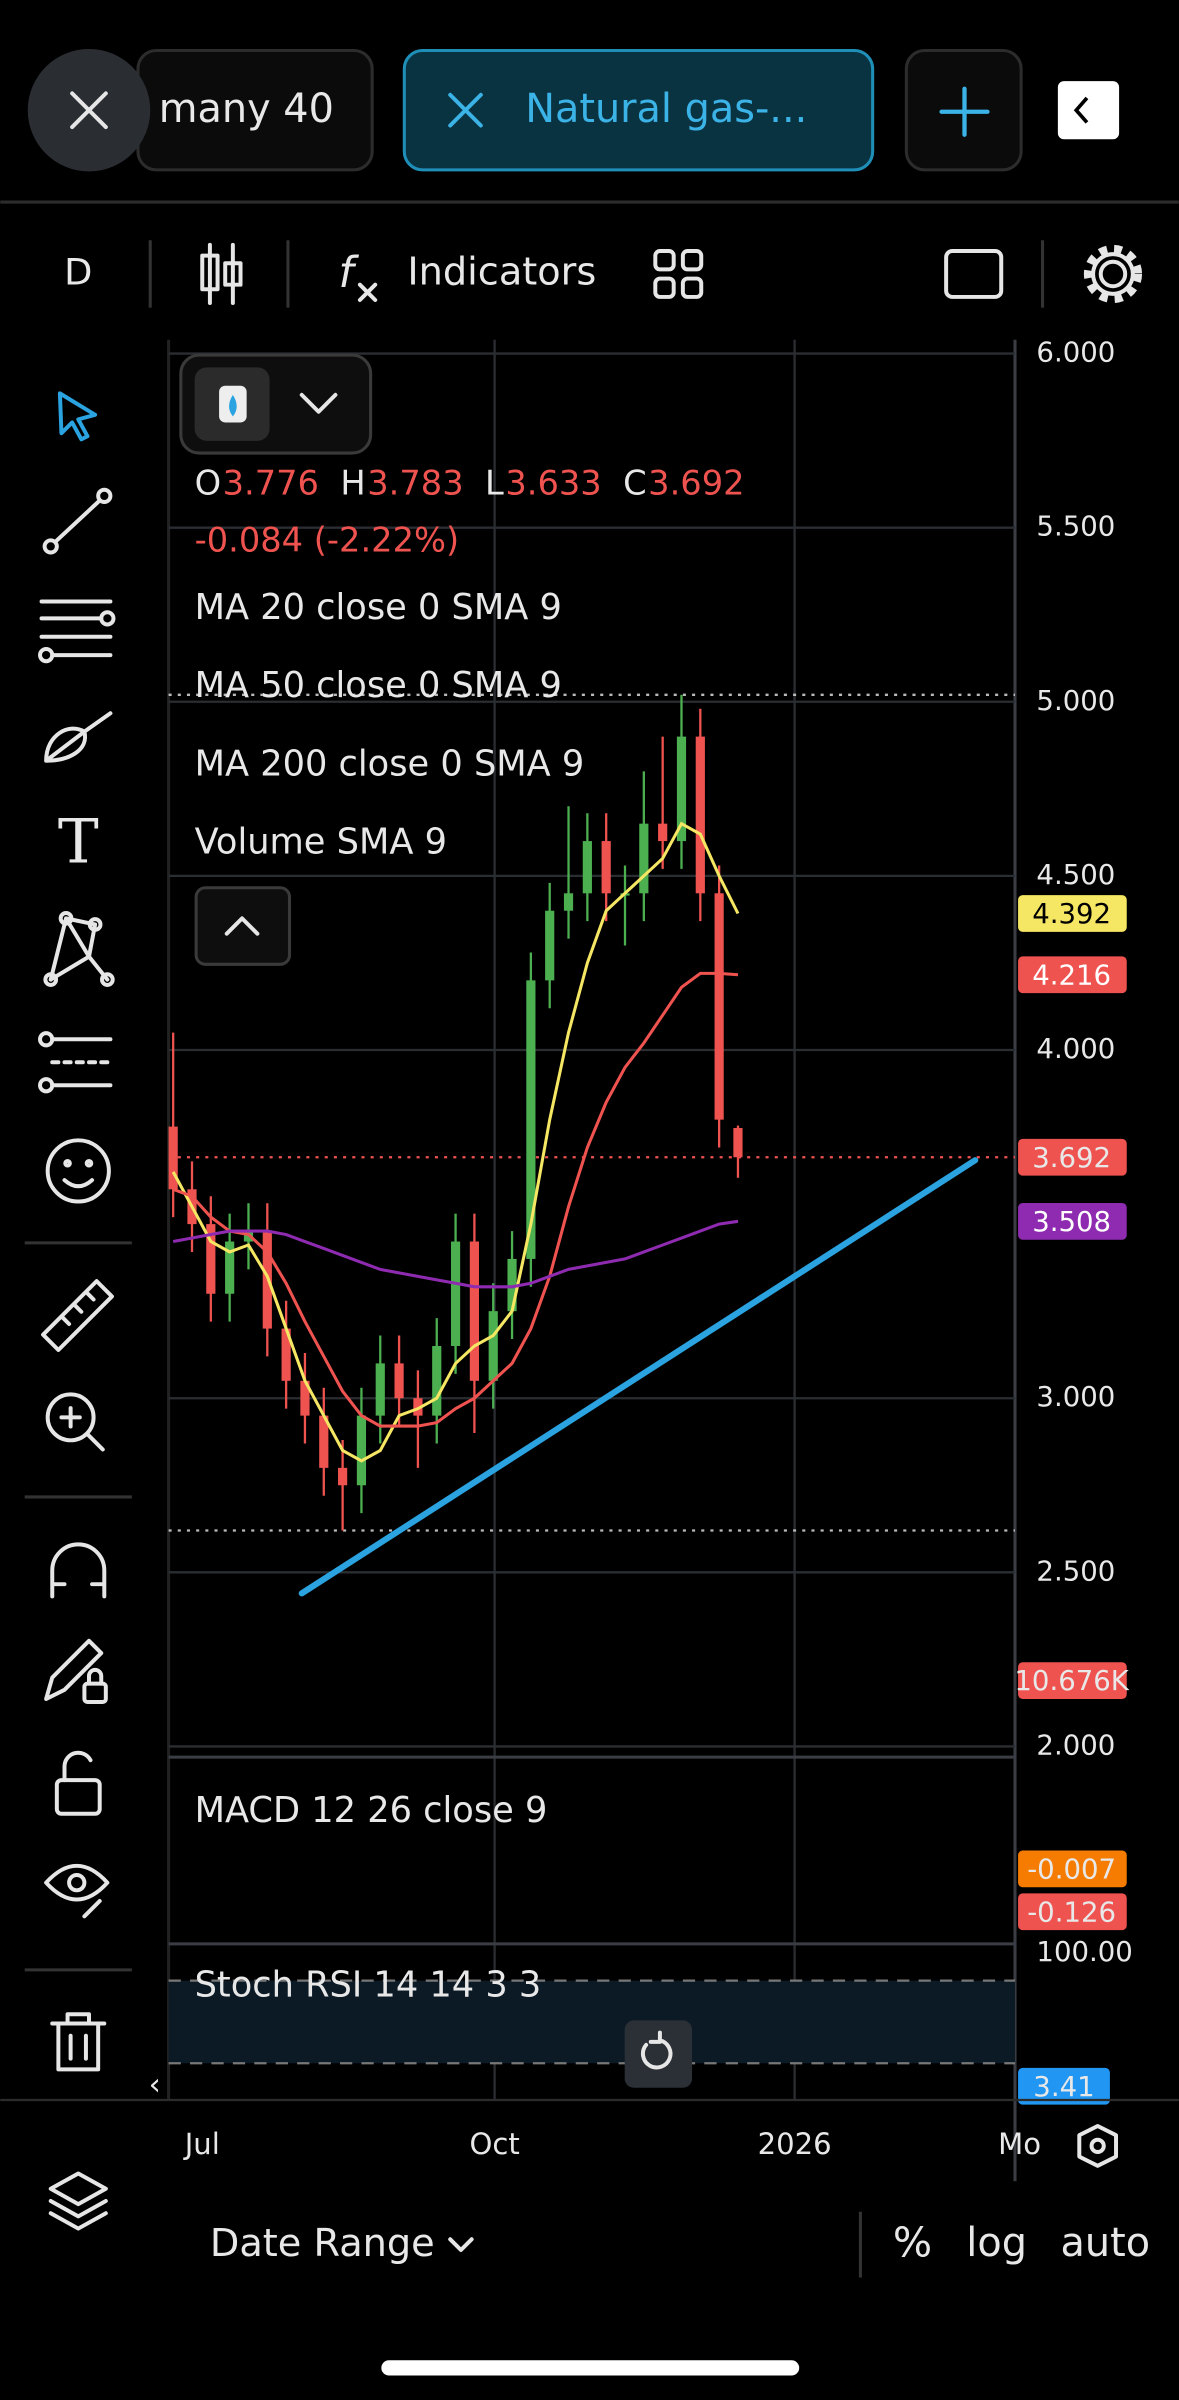 The image size is (1179, 2400). Describe the element at coordinates (1072, 975) in the screenshot. I see `price-badge` at that location.